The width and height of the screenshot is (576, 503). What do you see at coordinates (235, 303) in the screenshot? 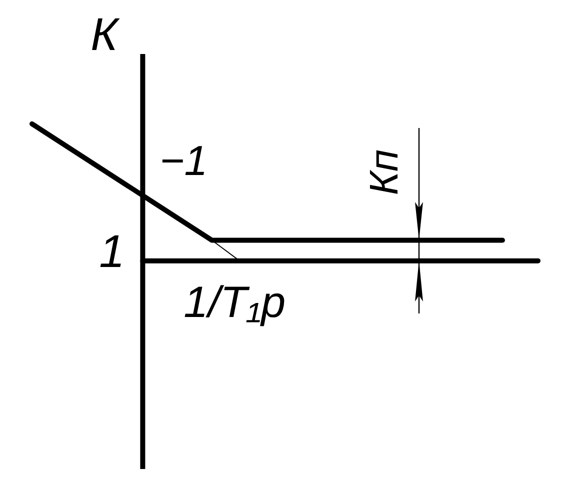
I see `text: 1/T₁p` at bounding box center [235, 303].